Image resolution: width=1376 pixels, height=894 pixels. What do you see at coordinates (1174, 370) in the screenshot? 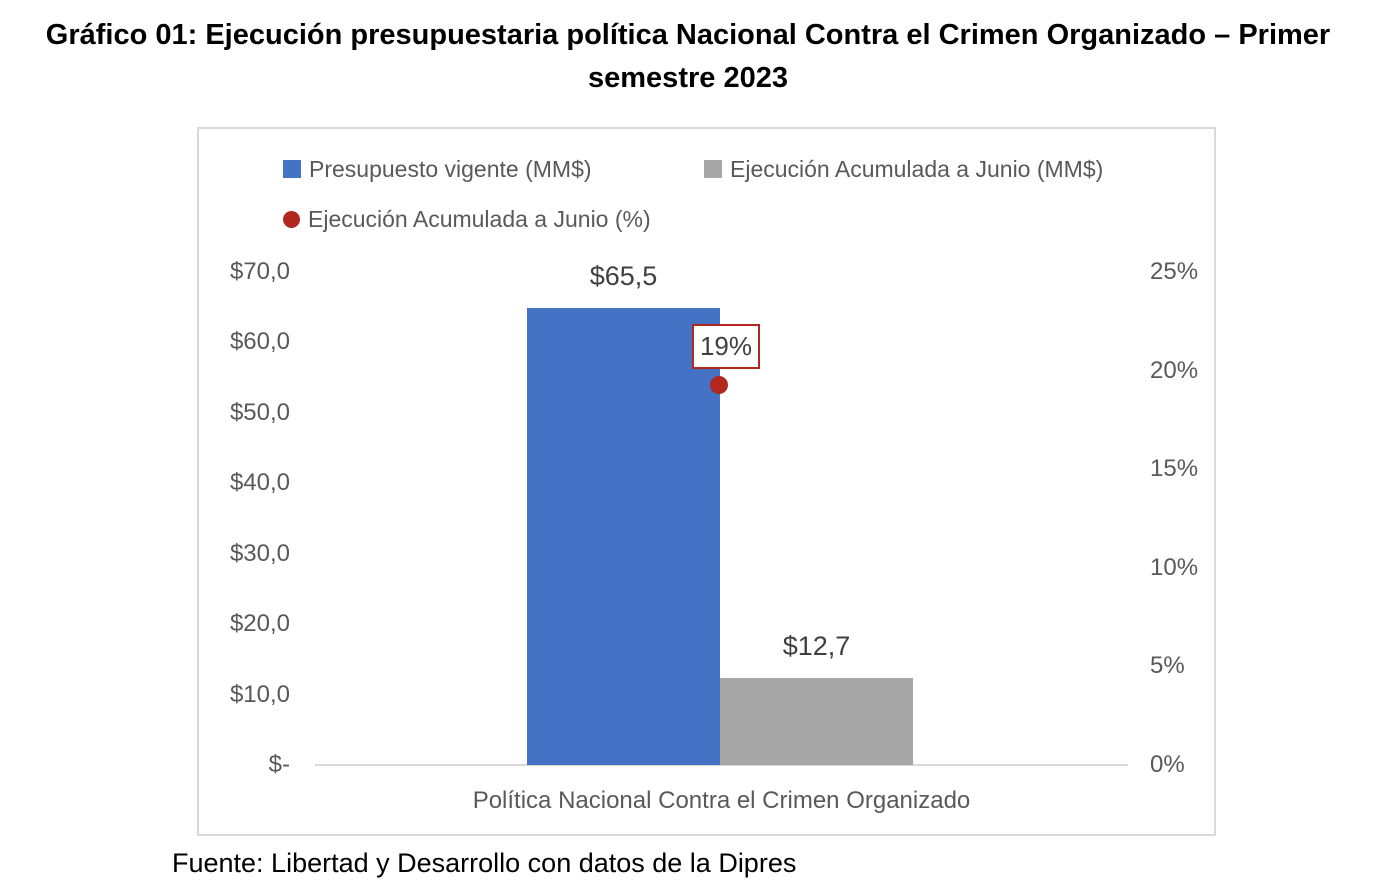
I see `right-axis-tick: 20%` at bounding box center [1174, 370].